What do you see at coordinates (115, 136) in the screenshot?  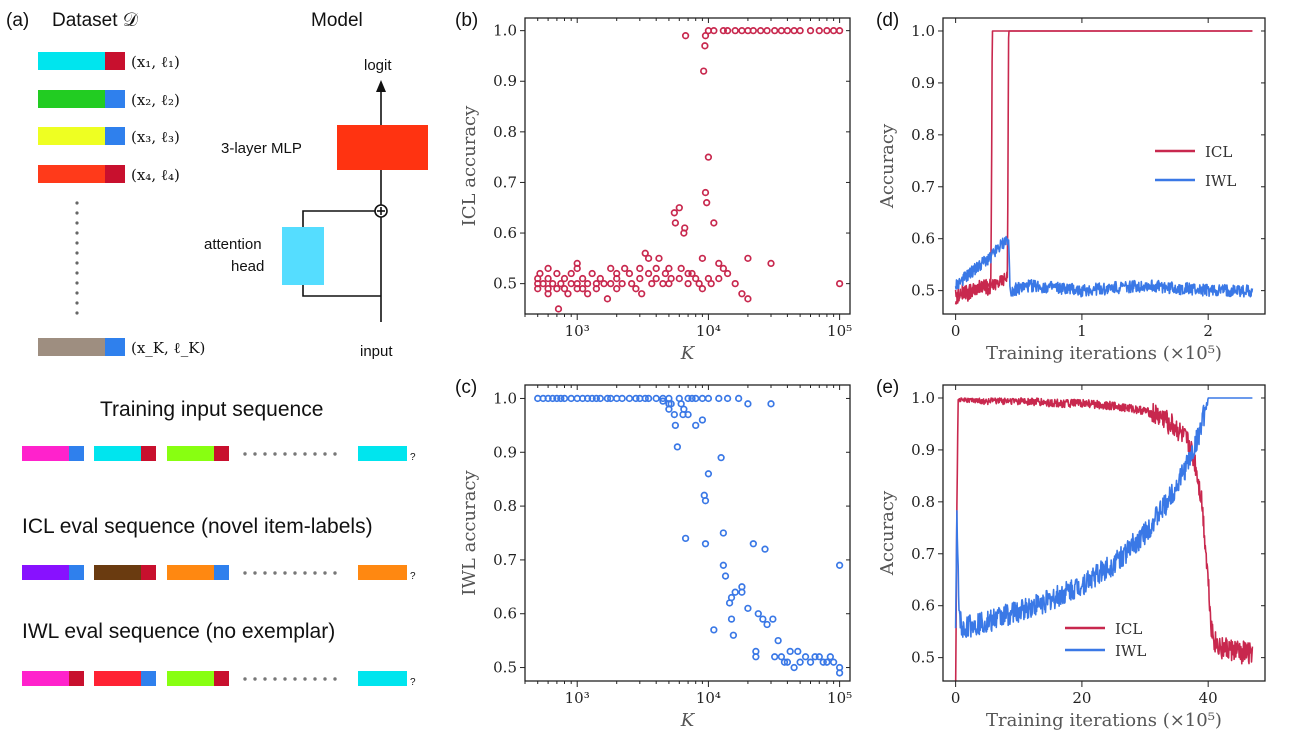 I see `dataset-label-bar` at bounding box center [115, 136].